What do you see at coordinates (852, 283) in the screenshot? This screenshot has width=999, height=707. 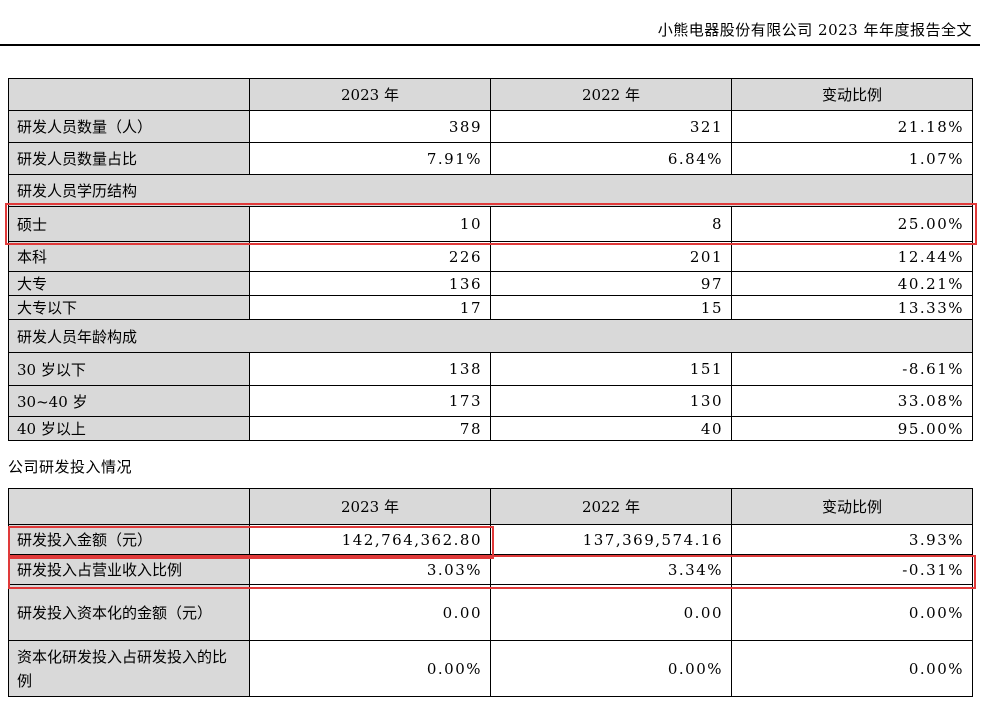 I see `cell-change: 40.21%` at bounding box center [852, 283].